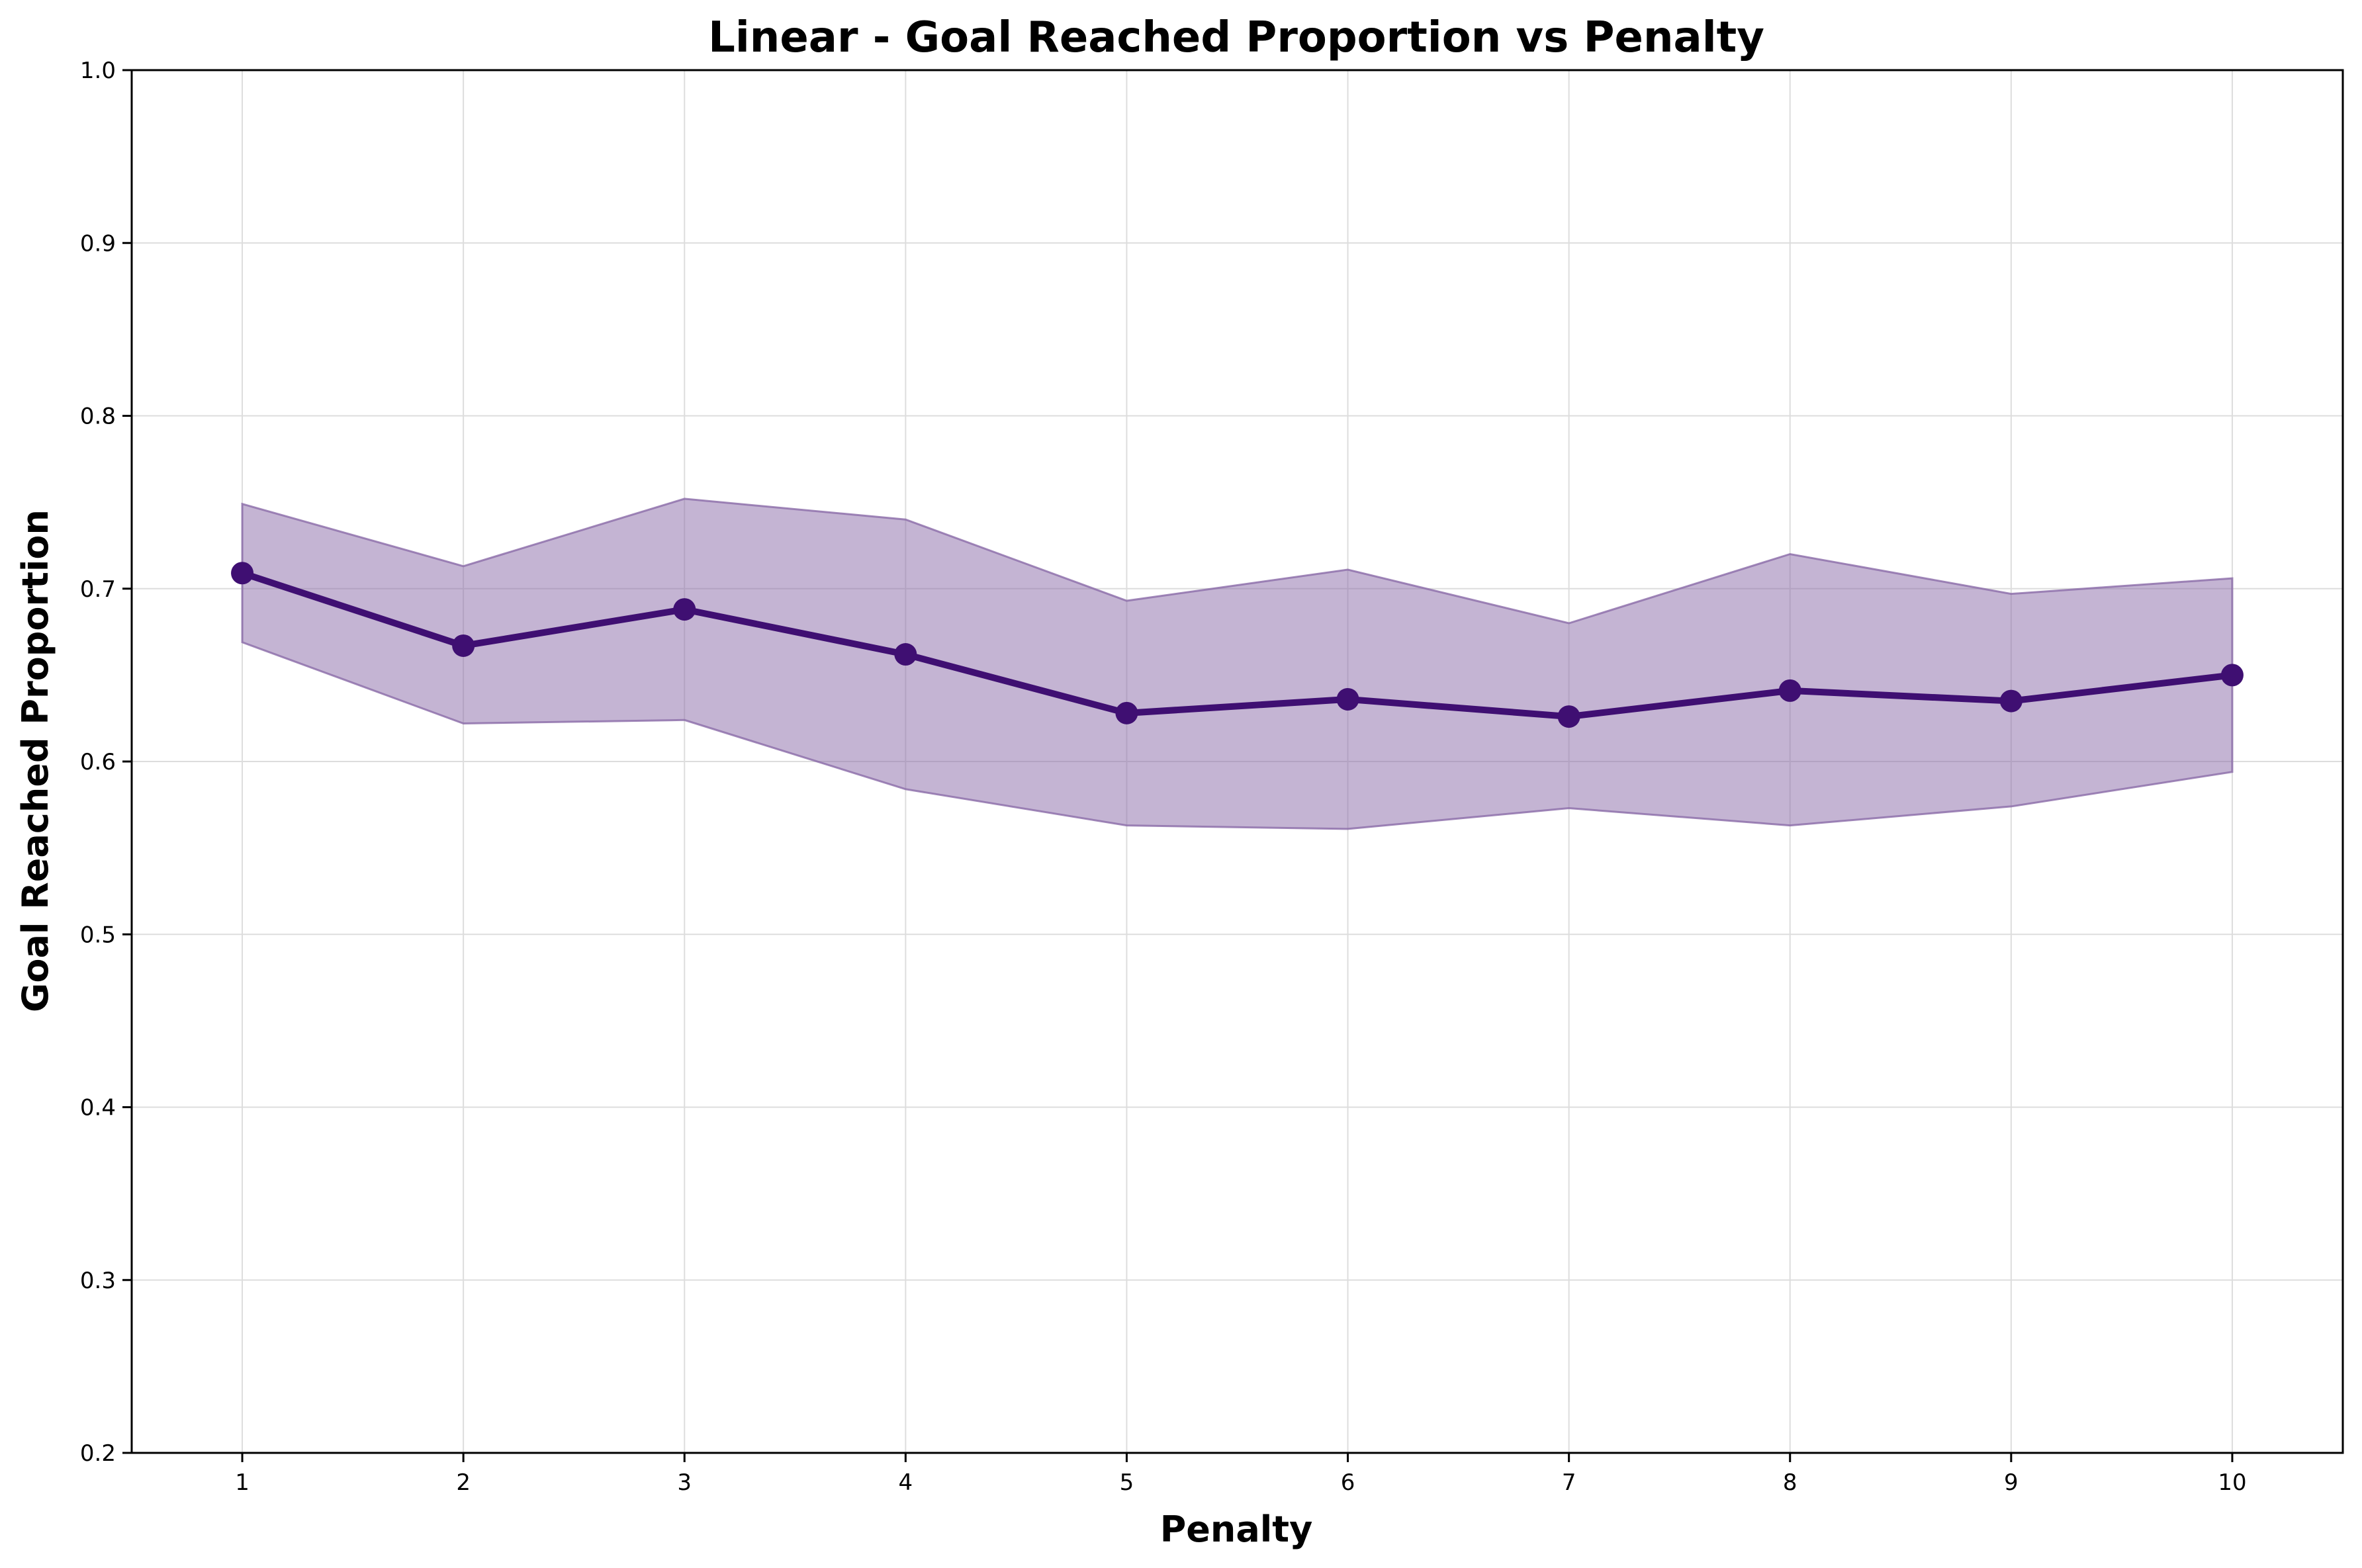  What do you see at coordinates (684, 1482) in the screenshot?
I see `x-tick-label: 3` at bounding box center [684, 1482].